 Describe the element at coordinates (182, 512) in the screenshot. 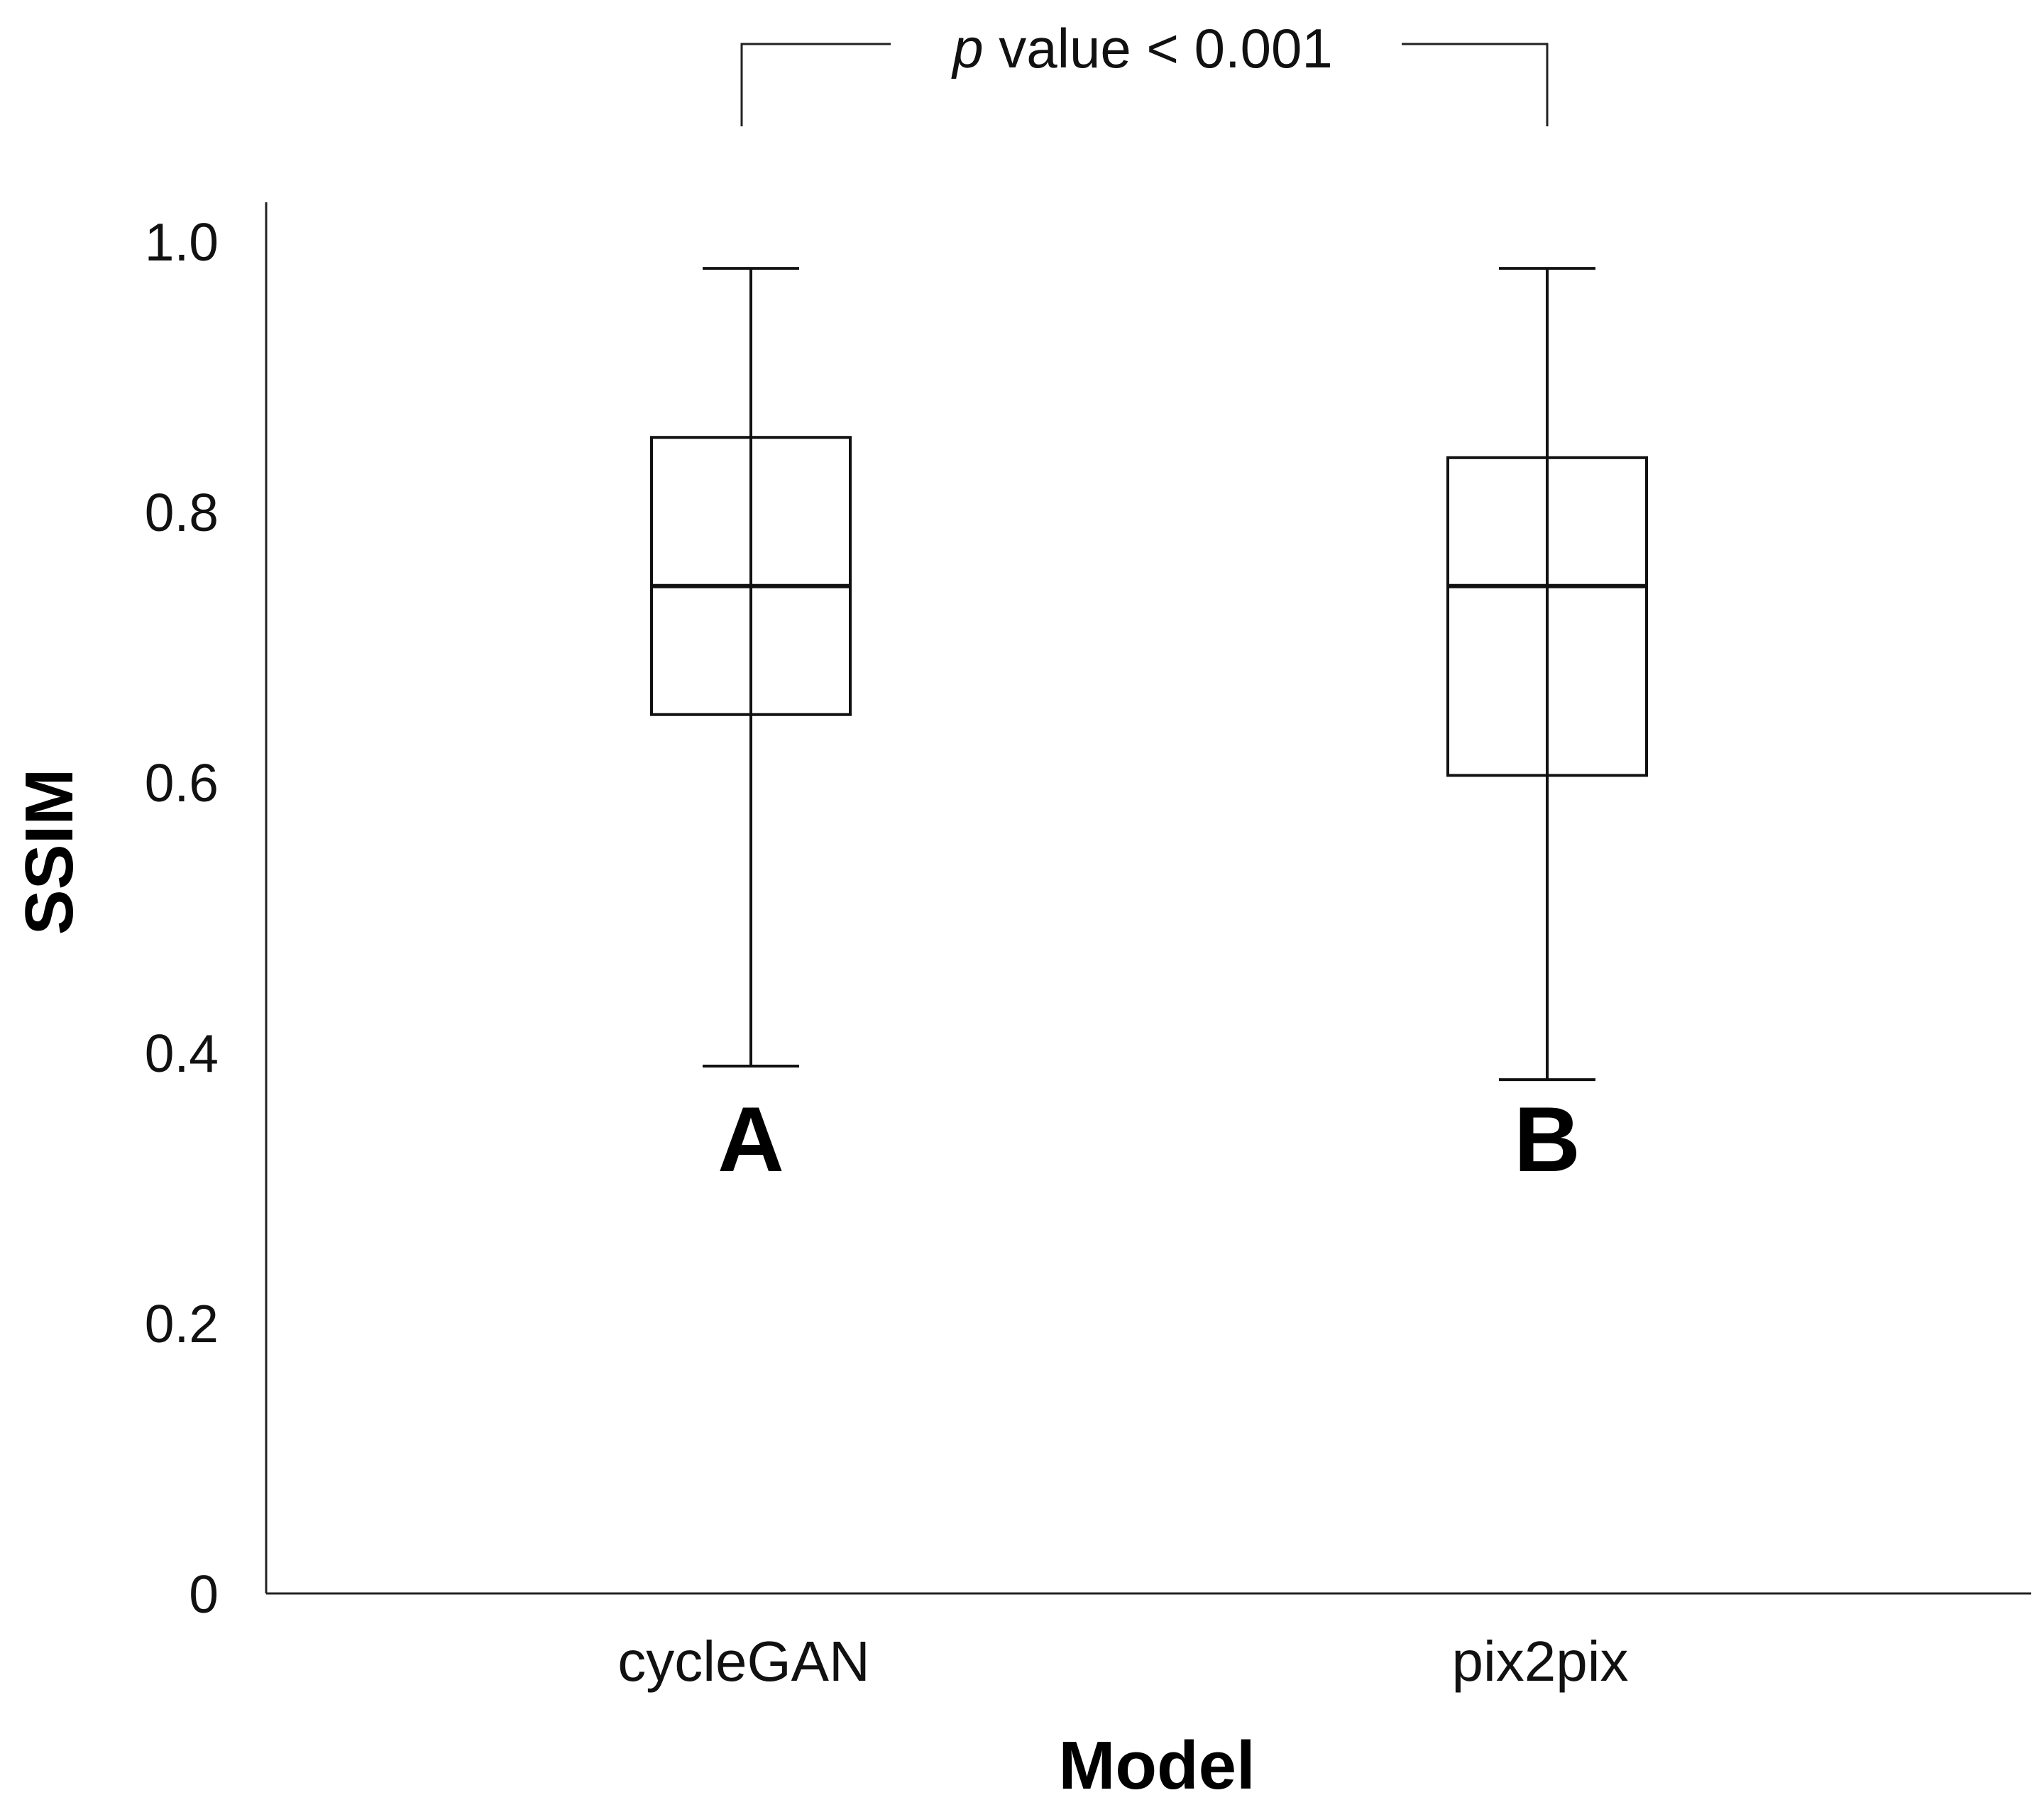

I see `y-tick-label: 0.8` at that location.